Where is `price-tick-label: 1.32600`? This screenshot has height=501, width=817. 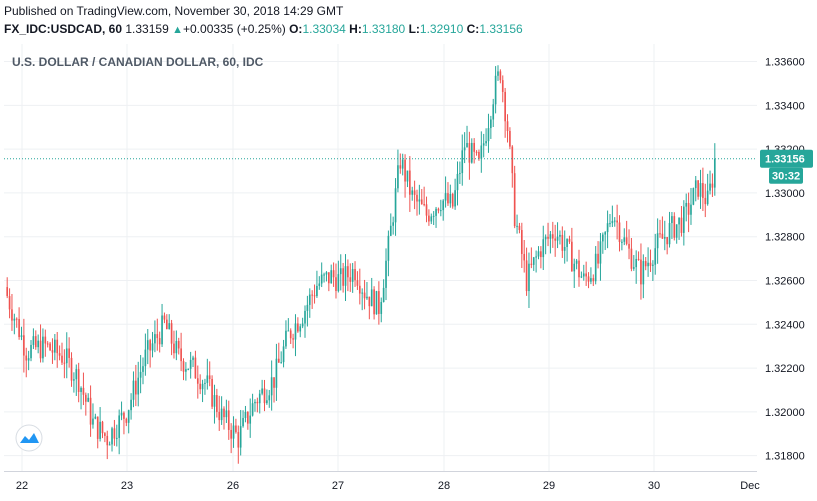
price-tick-label: 1.32600 is located at coordinates (785, 281).